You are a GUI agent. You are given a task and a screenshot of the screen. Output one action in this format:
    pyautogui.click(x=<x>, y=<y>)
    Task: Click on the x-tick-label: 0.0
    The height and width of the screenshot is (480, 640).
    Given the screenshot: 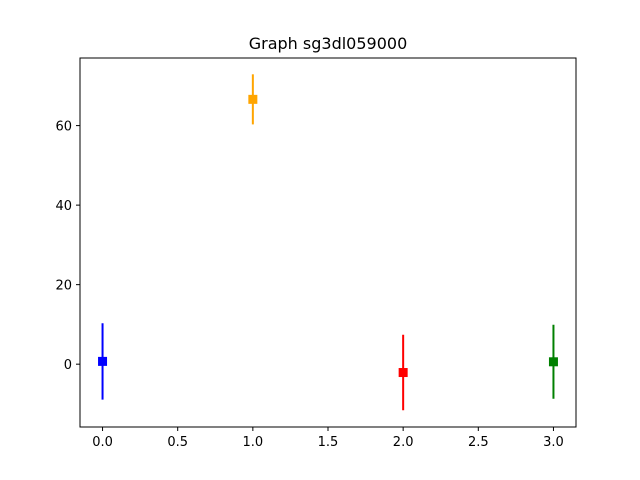 What is the action you would take?
    pyautogui.click(x=102, y=442)
    